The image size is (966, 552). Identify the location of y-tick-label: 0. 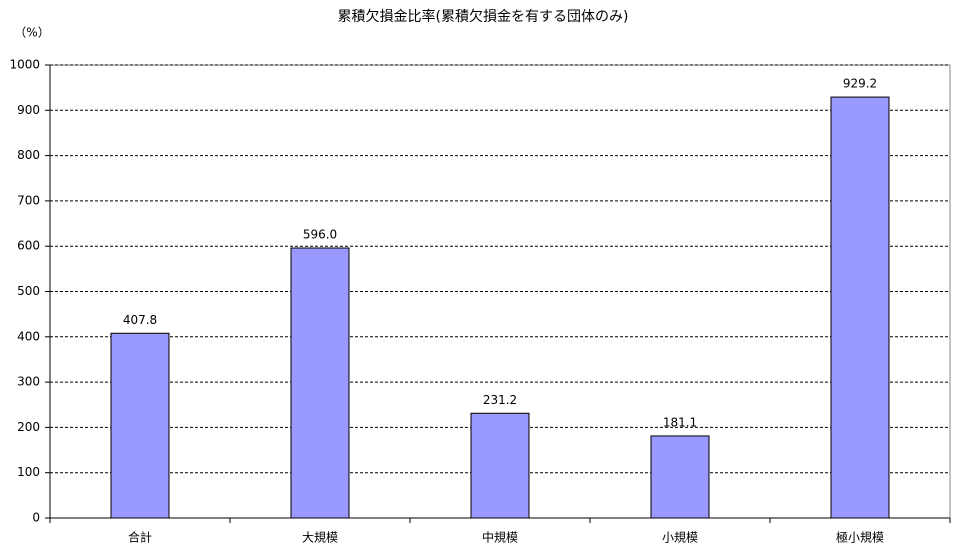
(36, 518).